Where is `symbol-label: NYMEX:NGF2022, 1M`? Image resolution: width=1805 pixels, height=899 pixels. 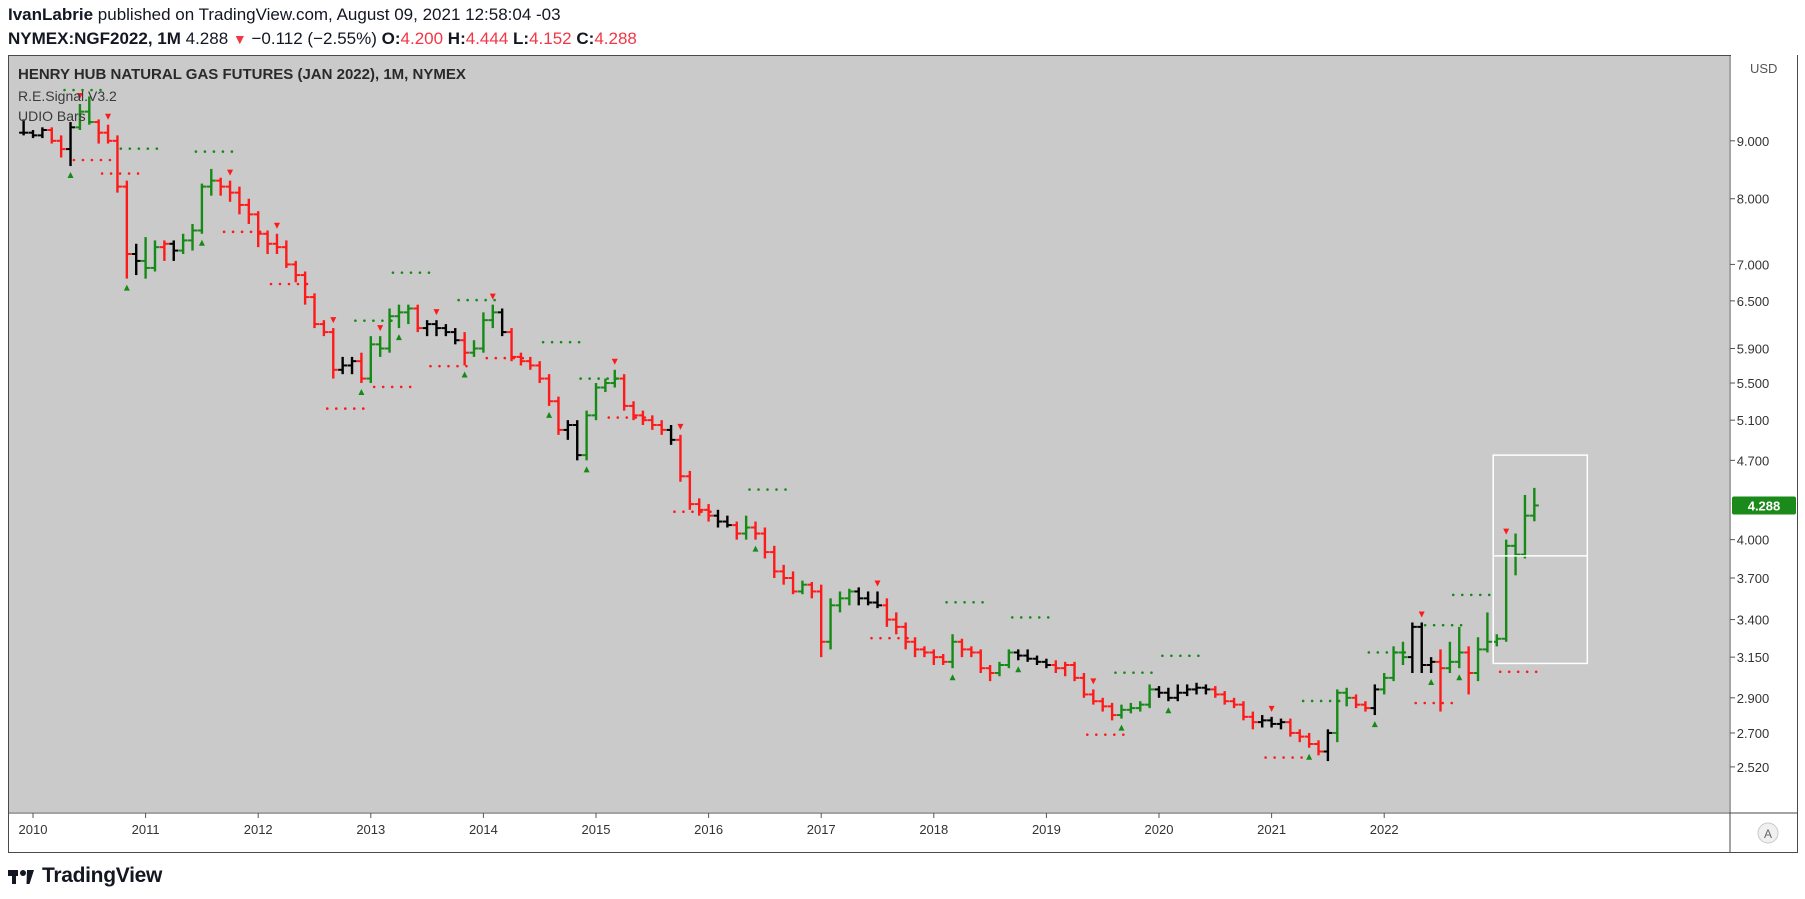
symbol-label: NYMEX:NGF2022, 1M is located at coordinates (94, 38).